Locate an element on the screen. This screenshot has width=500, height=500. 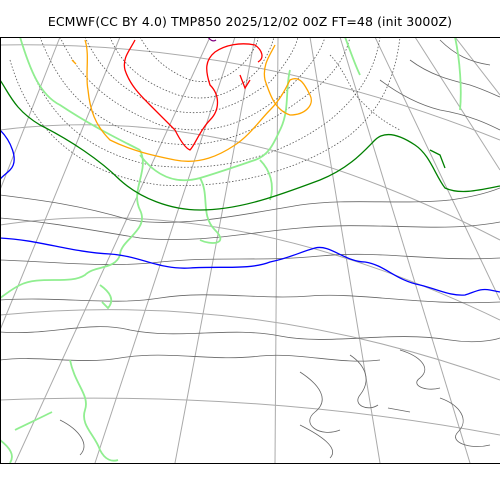
isotherm-minus30C is located at coordinates (191, 100).